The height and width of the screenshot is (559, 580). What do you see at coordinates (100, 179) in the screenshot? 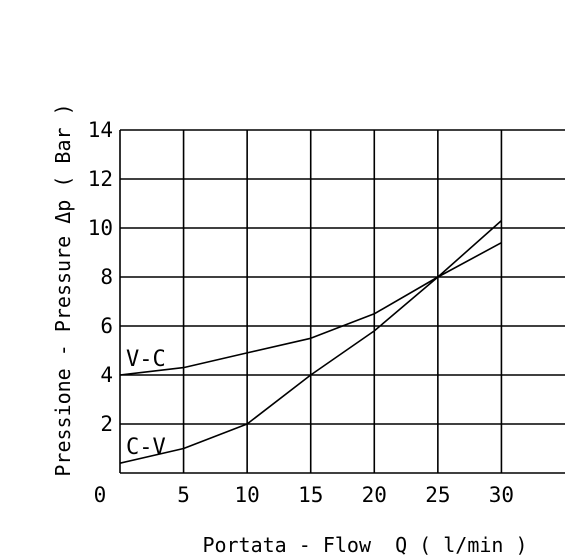
I see `y-tick-label: 12` at bounding box center [100, 179].